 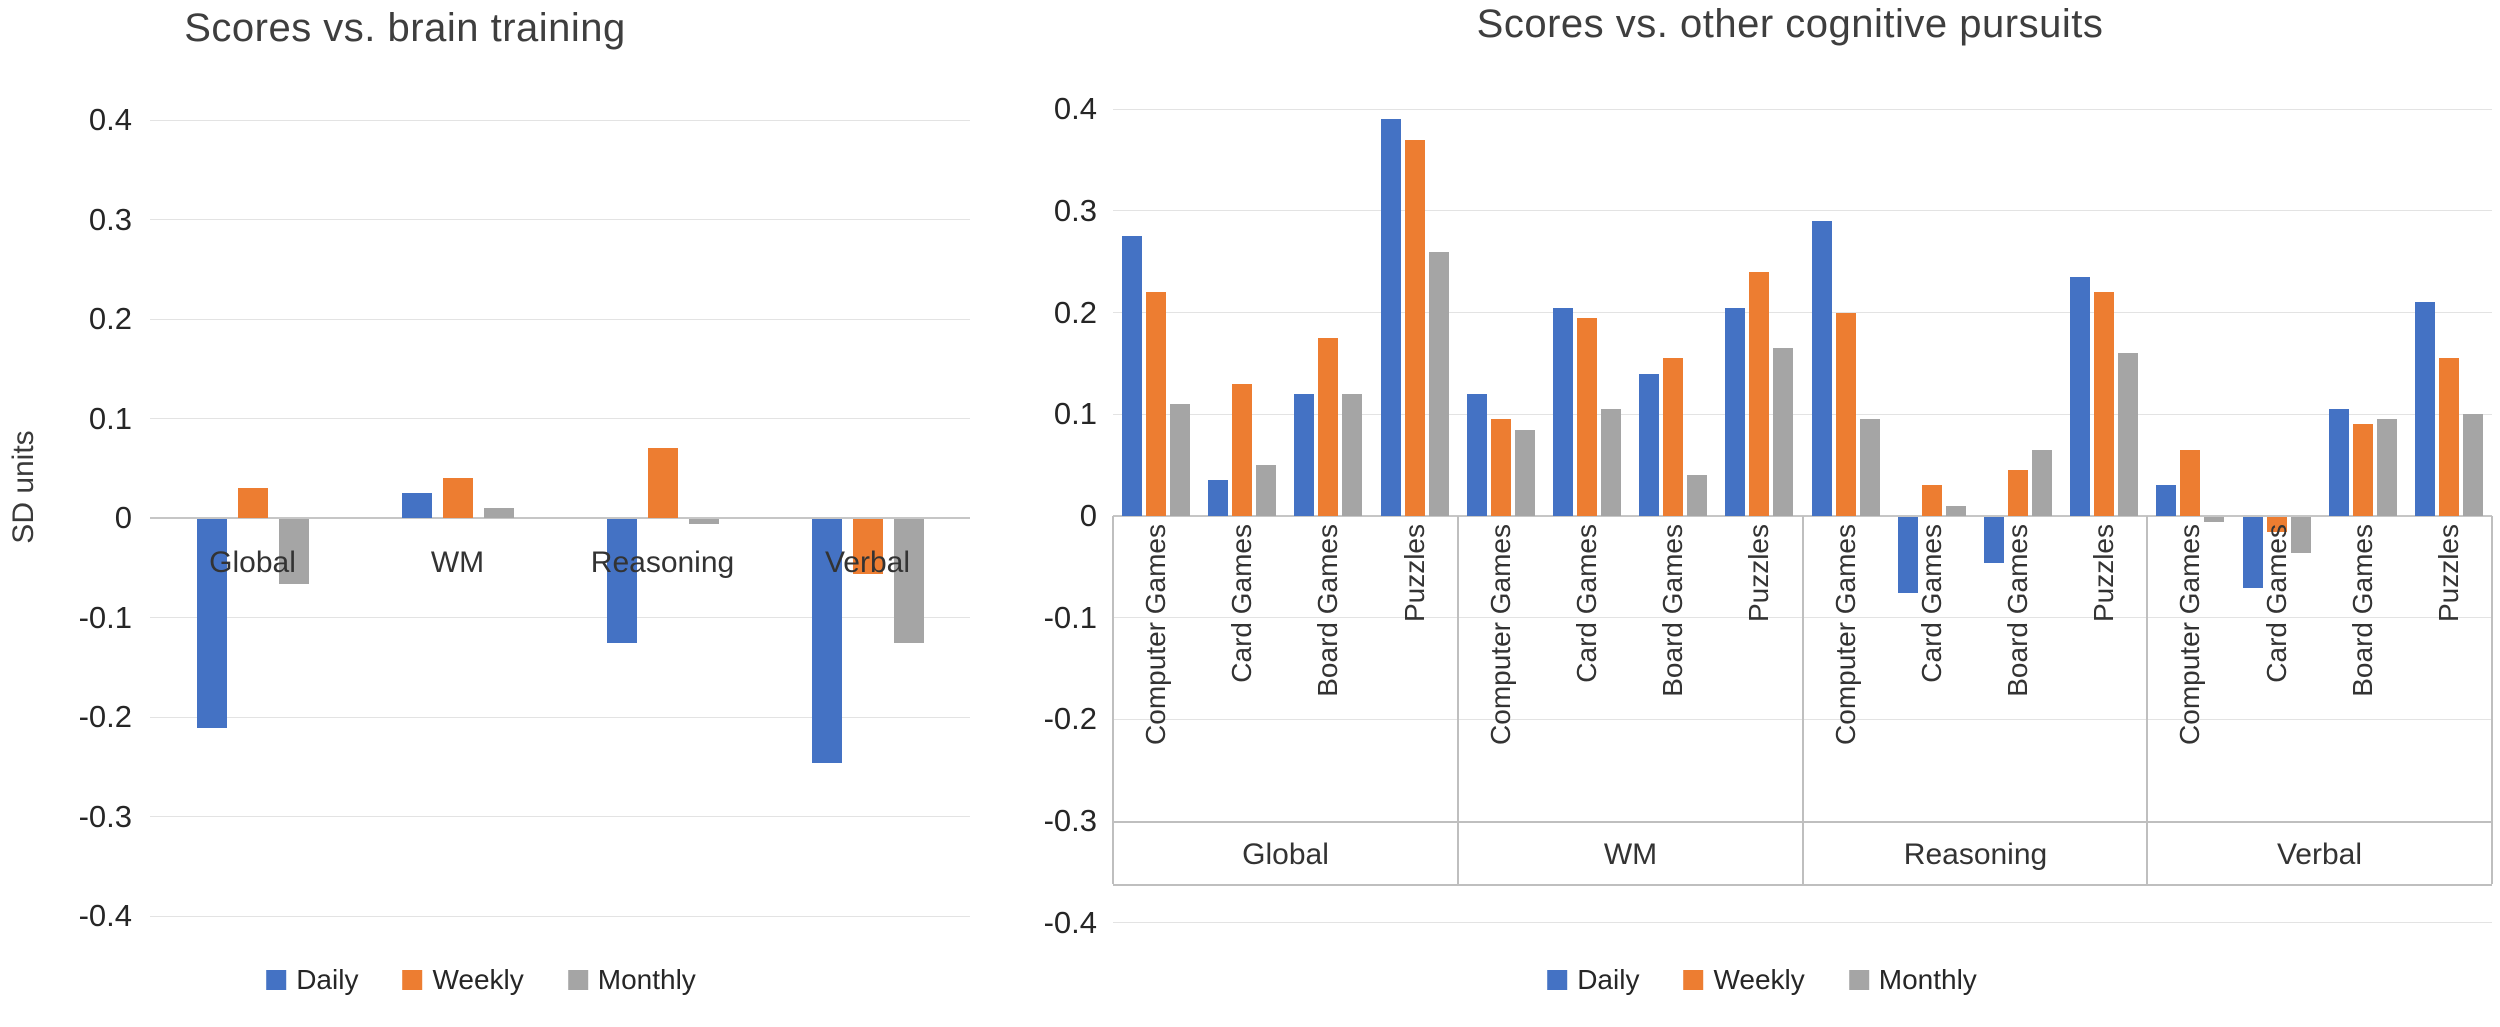 I want to click on y-tick-label: -0.3, so click(x=1070, y=820).